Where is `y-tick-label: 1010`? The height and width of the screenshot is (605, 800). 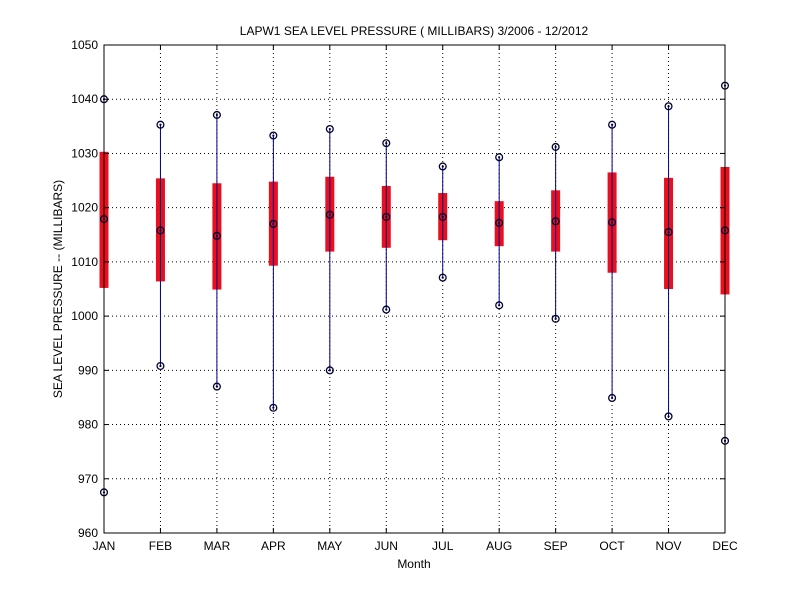
y-tick-label: 1010 is located at coordinates (84, 262).